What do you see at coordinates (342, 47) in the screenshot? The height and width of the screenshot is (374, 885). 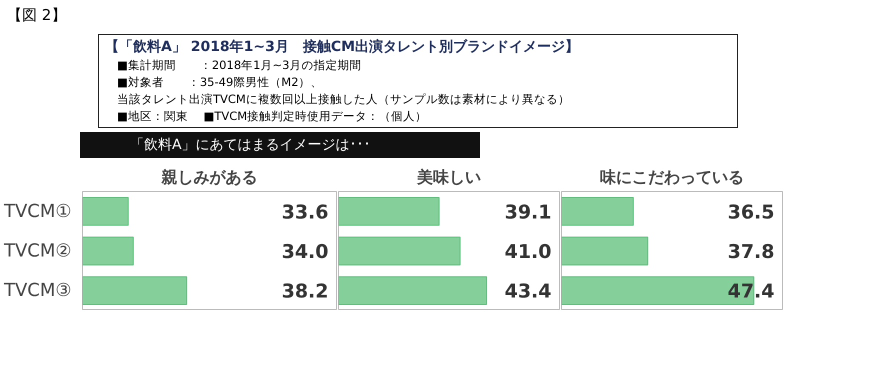 I see `chart-subtitle: 【「飲料A」 2018年1~3月 接触CM出演タレント別ブランドイメージ】` at bounding box center [342, 47].